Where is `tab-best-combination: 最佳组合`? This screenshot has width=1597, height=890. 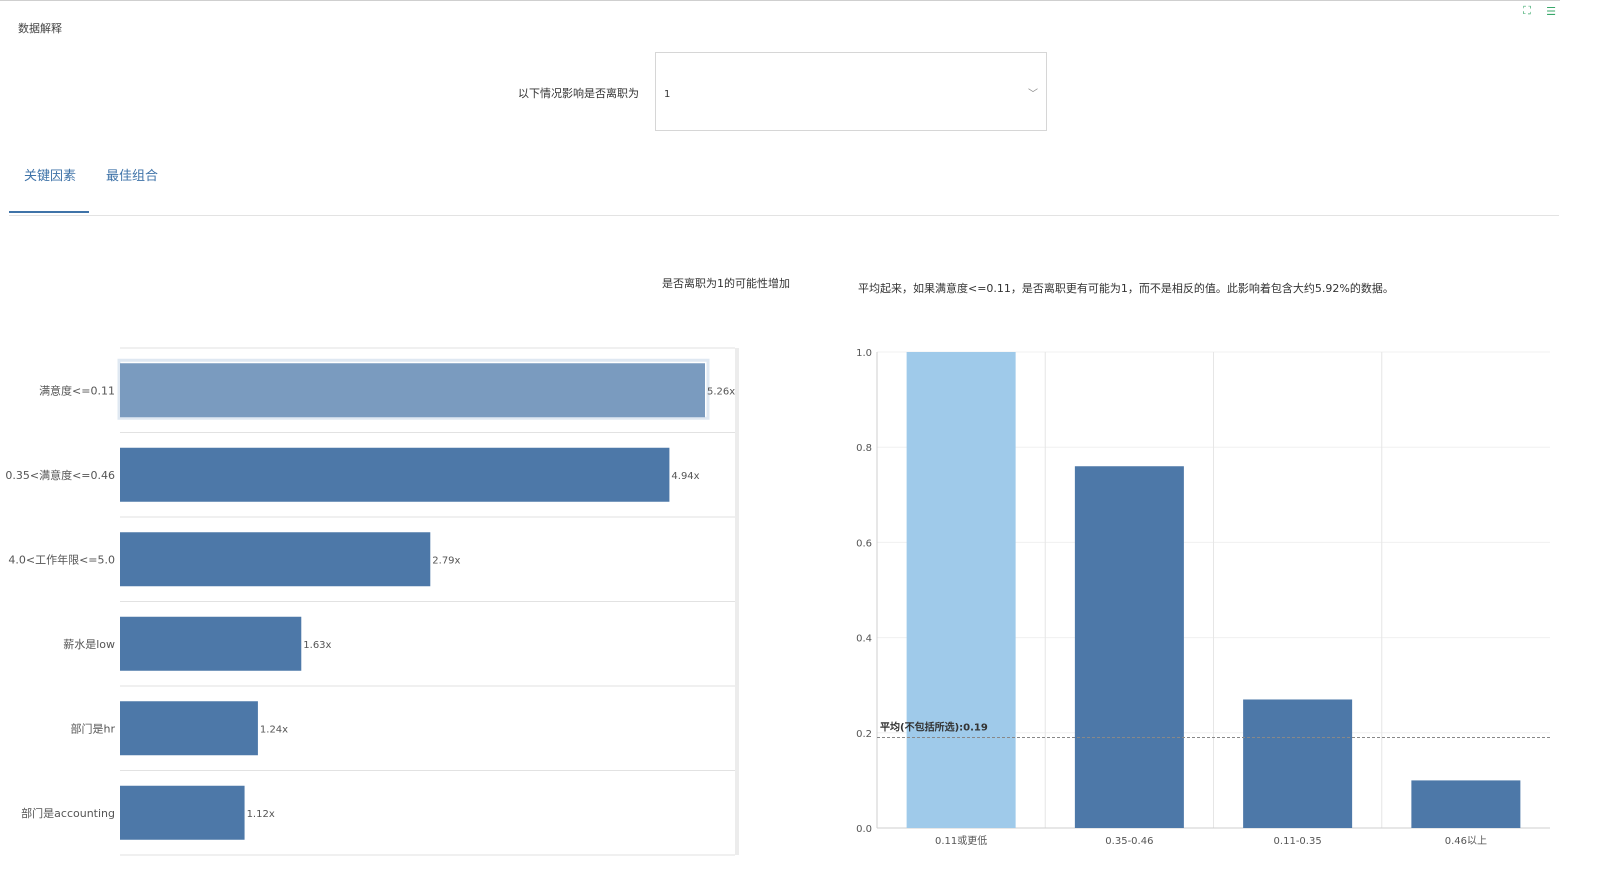 tab-best-combination: 最佳组合 is located at coordinates (132, 176).